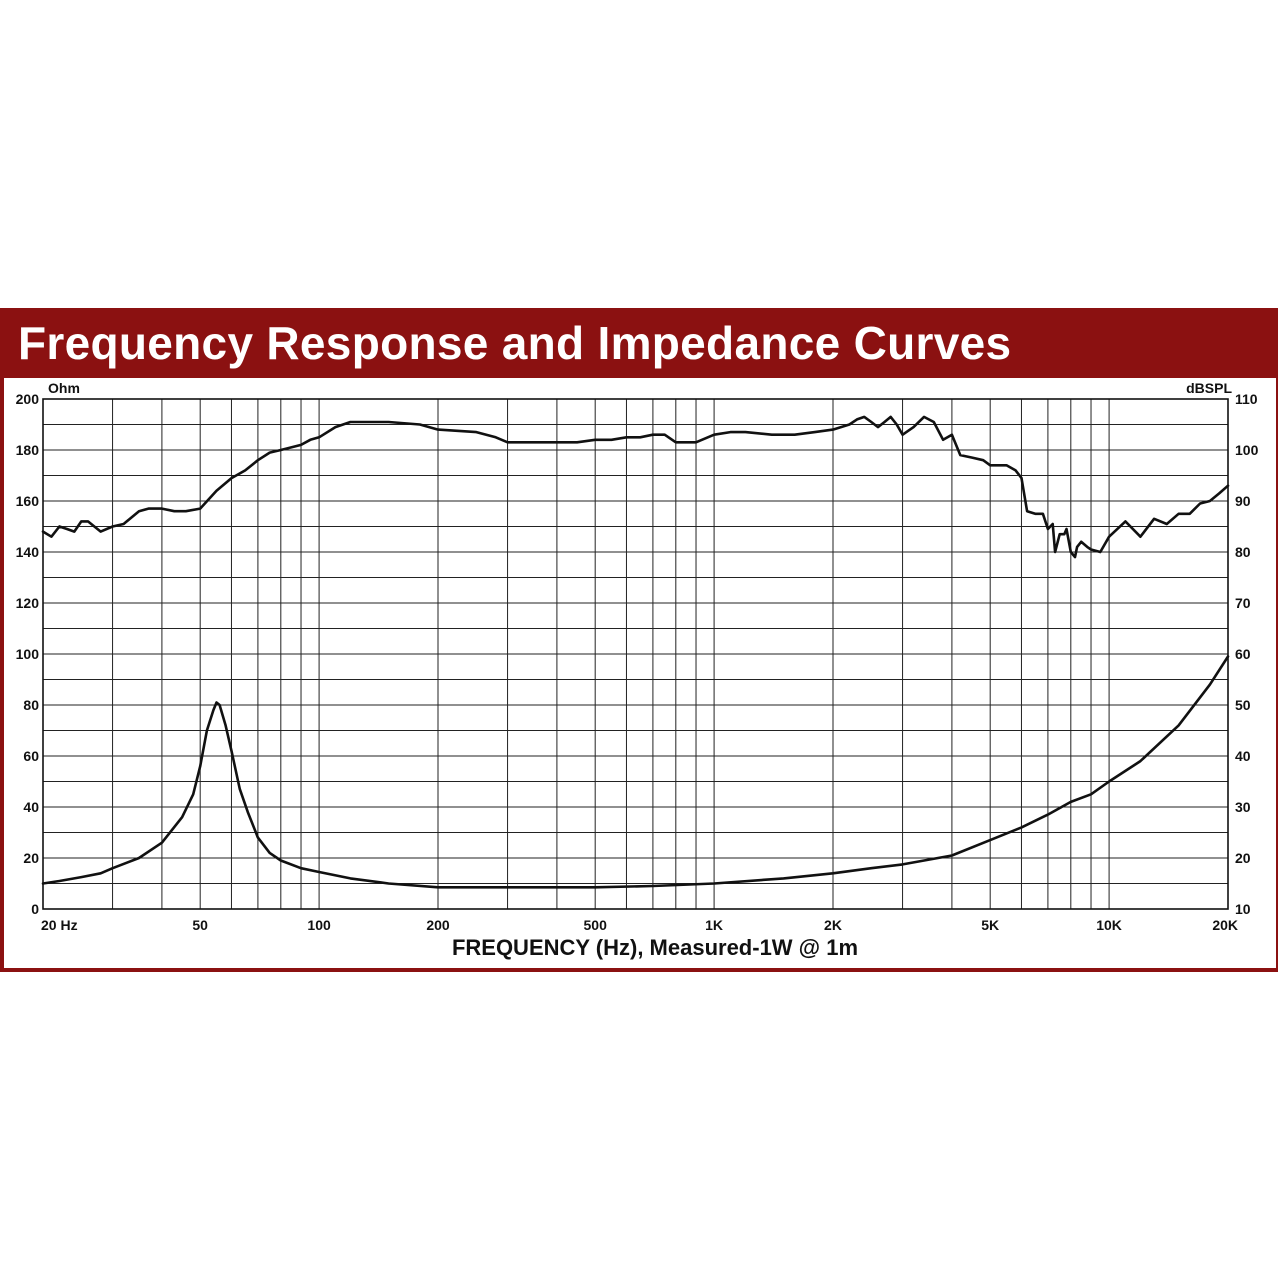 The height and width of the screenshot is (1280, 1280). I want to click on y-right-tick-label: 30, so click(1243, 807).